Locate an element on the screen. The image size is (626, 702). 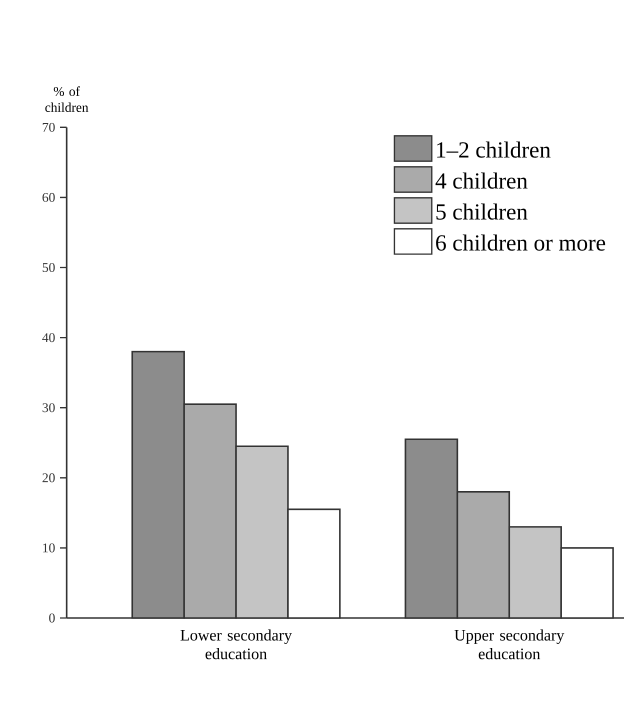
legend-label: 5 children is located at coordinates (482, 211).